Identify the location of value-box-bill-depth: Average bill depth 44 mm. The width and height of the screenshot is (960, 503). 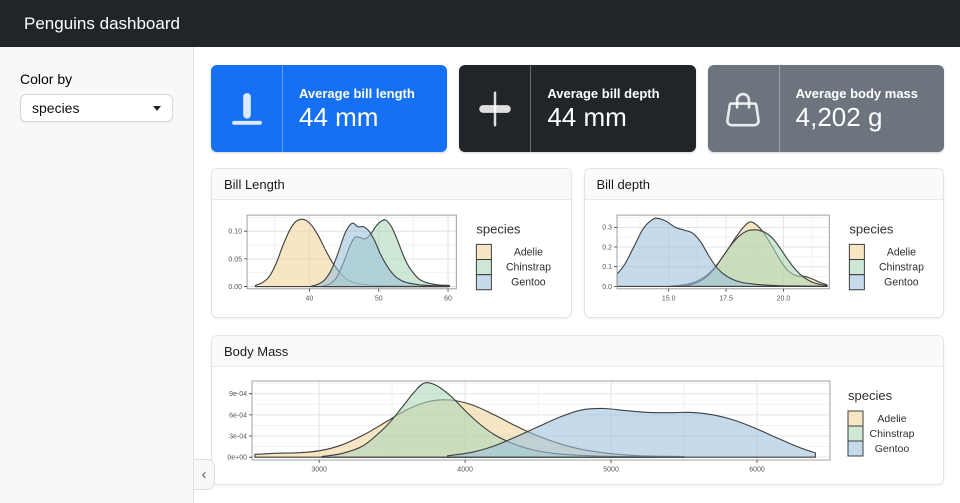
(577, 108).